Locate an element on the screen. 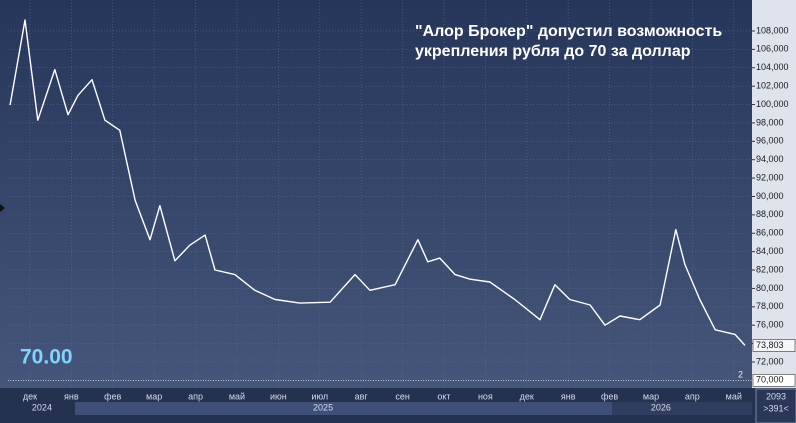 This screenshot has height=423, width=796. scrollbar-thumb is located at coordinates (682, 408).